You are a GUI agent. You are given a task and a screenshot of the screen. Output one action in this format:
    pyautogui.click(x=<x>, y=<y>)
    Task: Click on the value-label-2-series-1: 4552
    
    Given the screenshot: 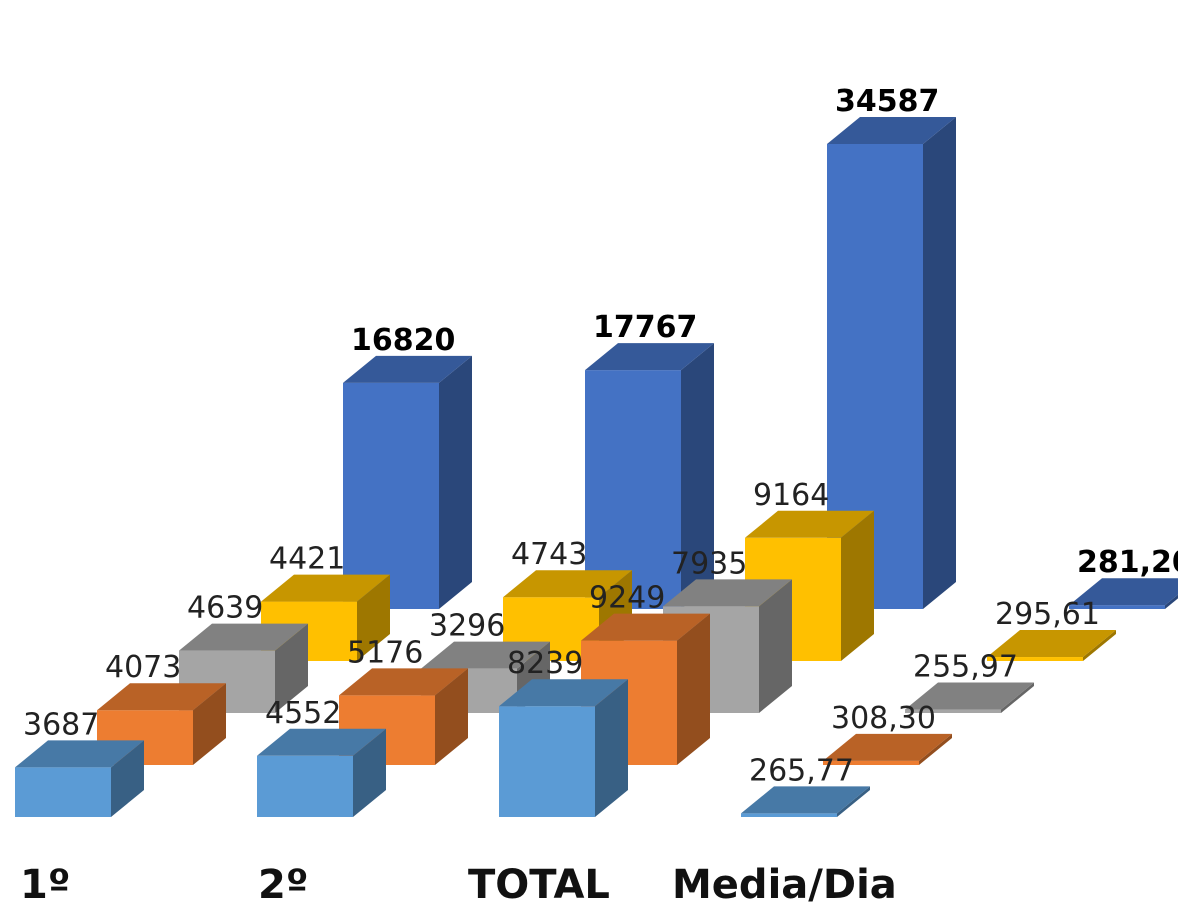 What is the action you would take?
    pyautogui.click(x=303, y=713)
    